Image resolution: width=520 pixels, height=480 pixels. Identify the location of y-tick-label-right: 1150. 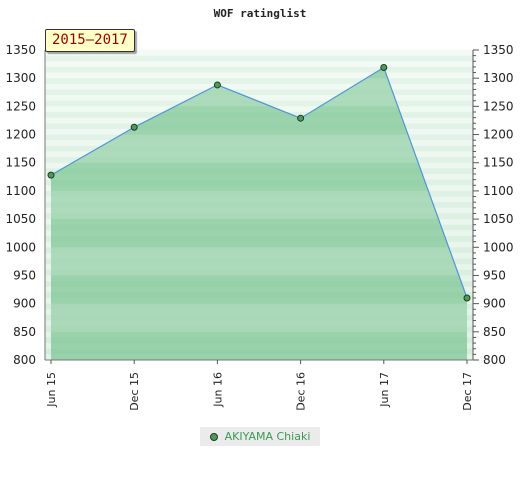
(498, 163).